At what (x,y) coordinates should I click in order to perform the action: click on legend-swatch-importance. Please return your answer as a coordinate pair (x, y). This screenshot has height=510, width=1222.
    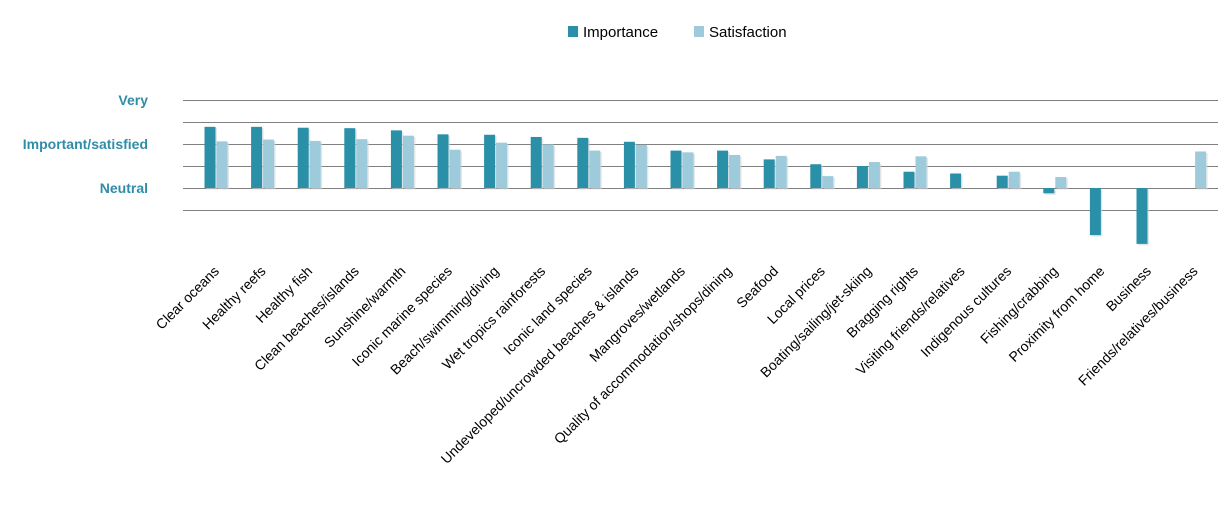
    Looking at the image, I should click on (573, 31).